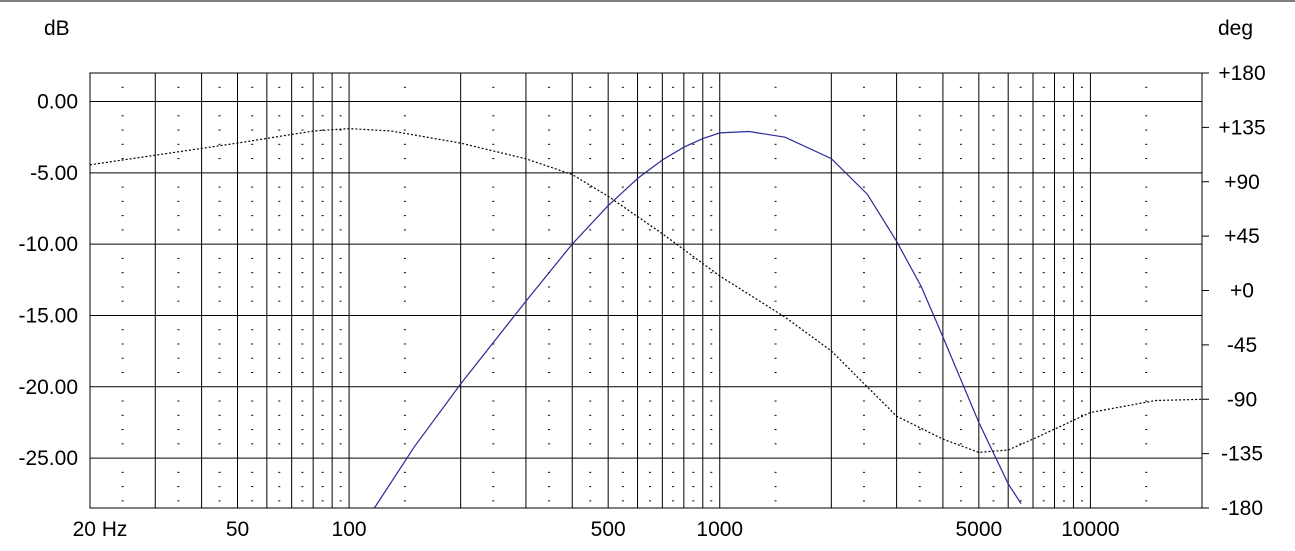  I want to click on y-left-tick-label: -5.00, so click(54, 173).